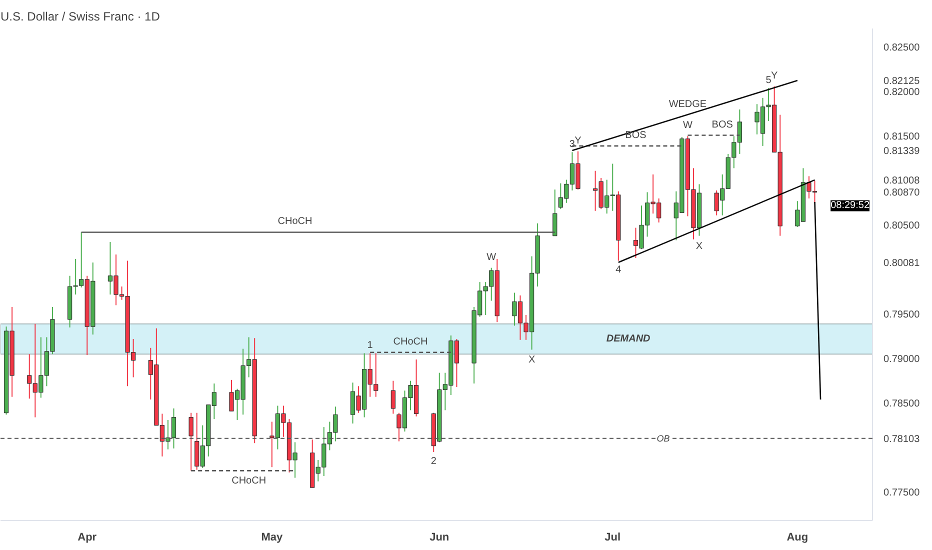 This screenshot has height=550, width=932. I want to click on annotation: 2, so click(433, 461).